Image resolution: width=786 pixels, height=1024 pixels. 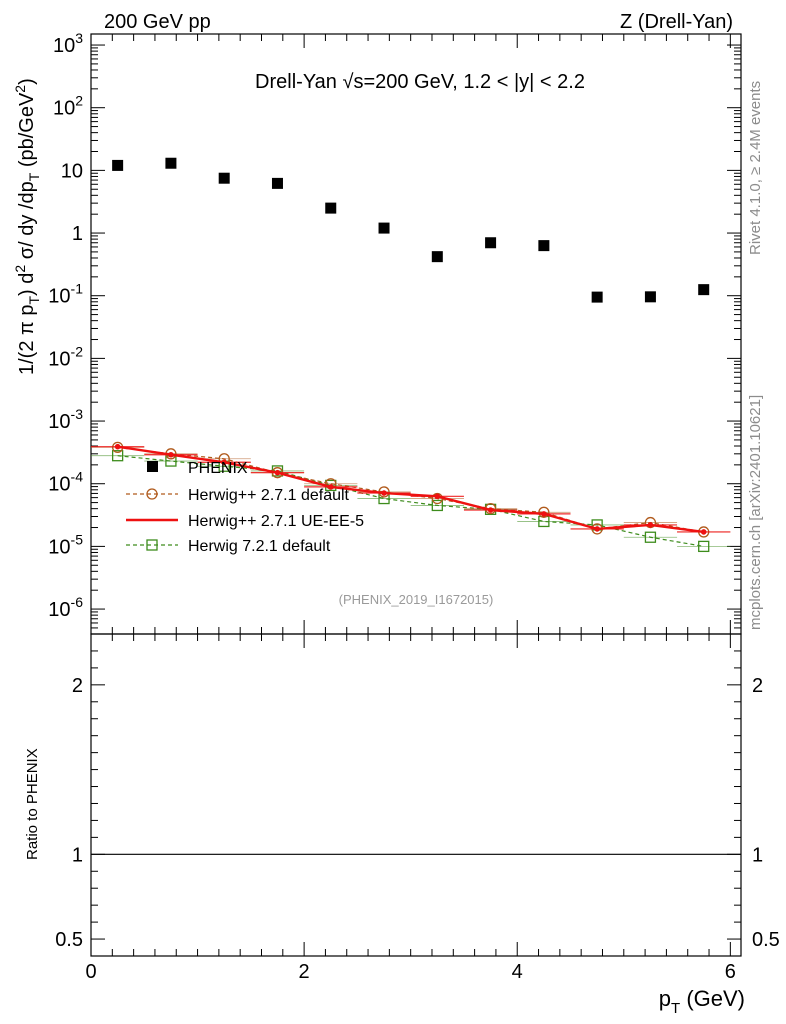 What do you see at coordinates (68, 43) in the screenshot?
I see `y-tick-label: 10³` at bounding box center [68, 43].